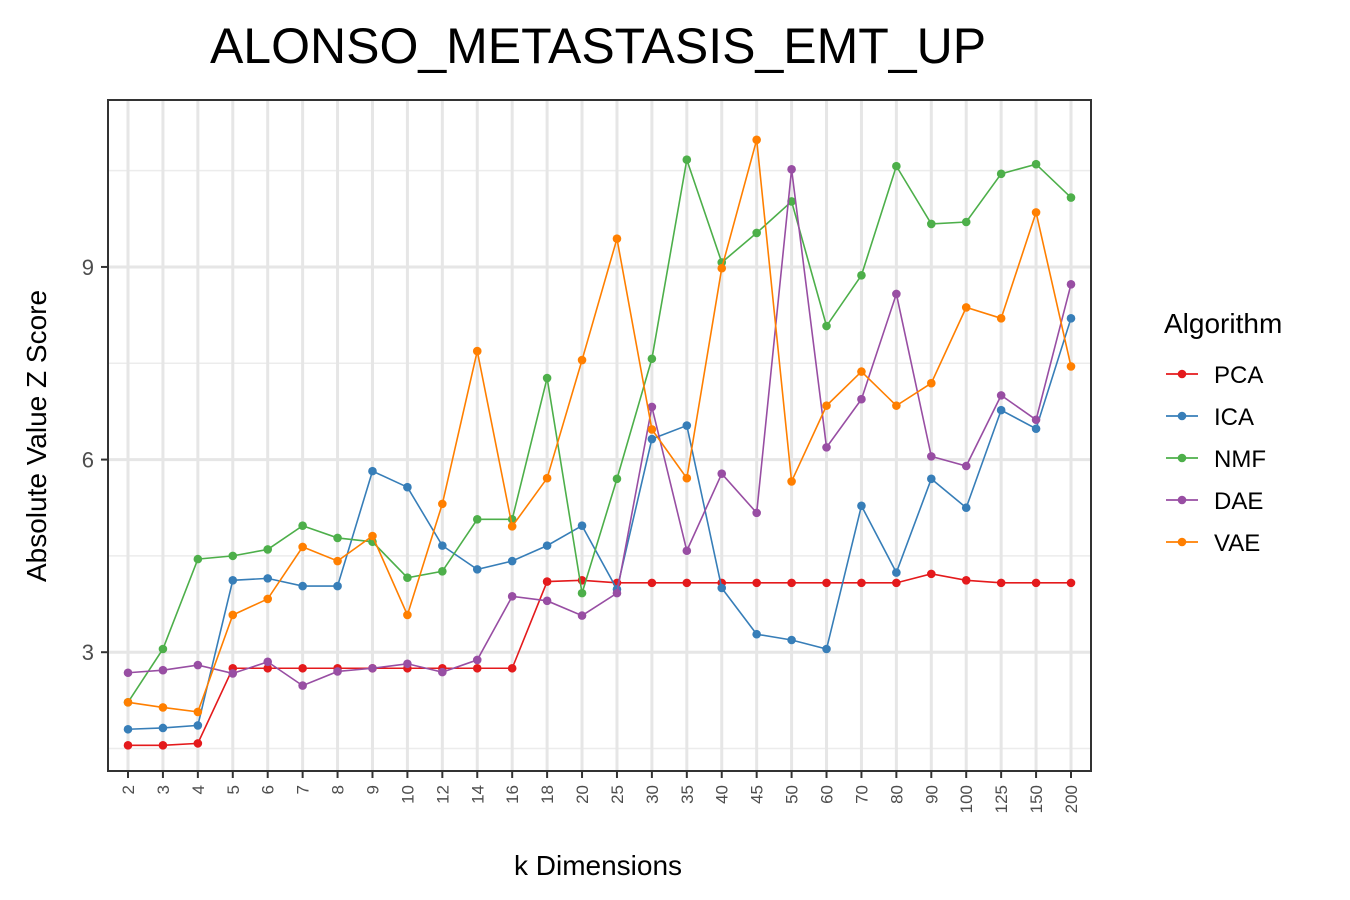  Describe the element at coordinates (1036, 799) in the screenshot. I see `x-tick-label: 150` at that location.